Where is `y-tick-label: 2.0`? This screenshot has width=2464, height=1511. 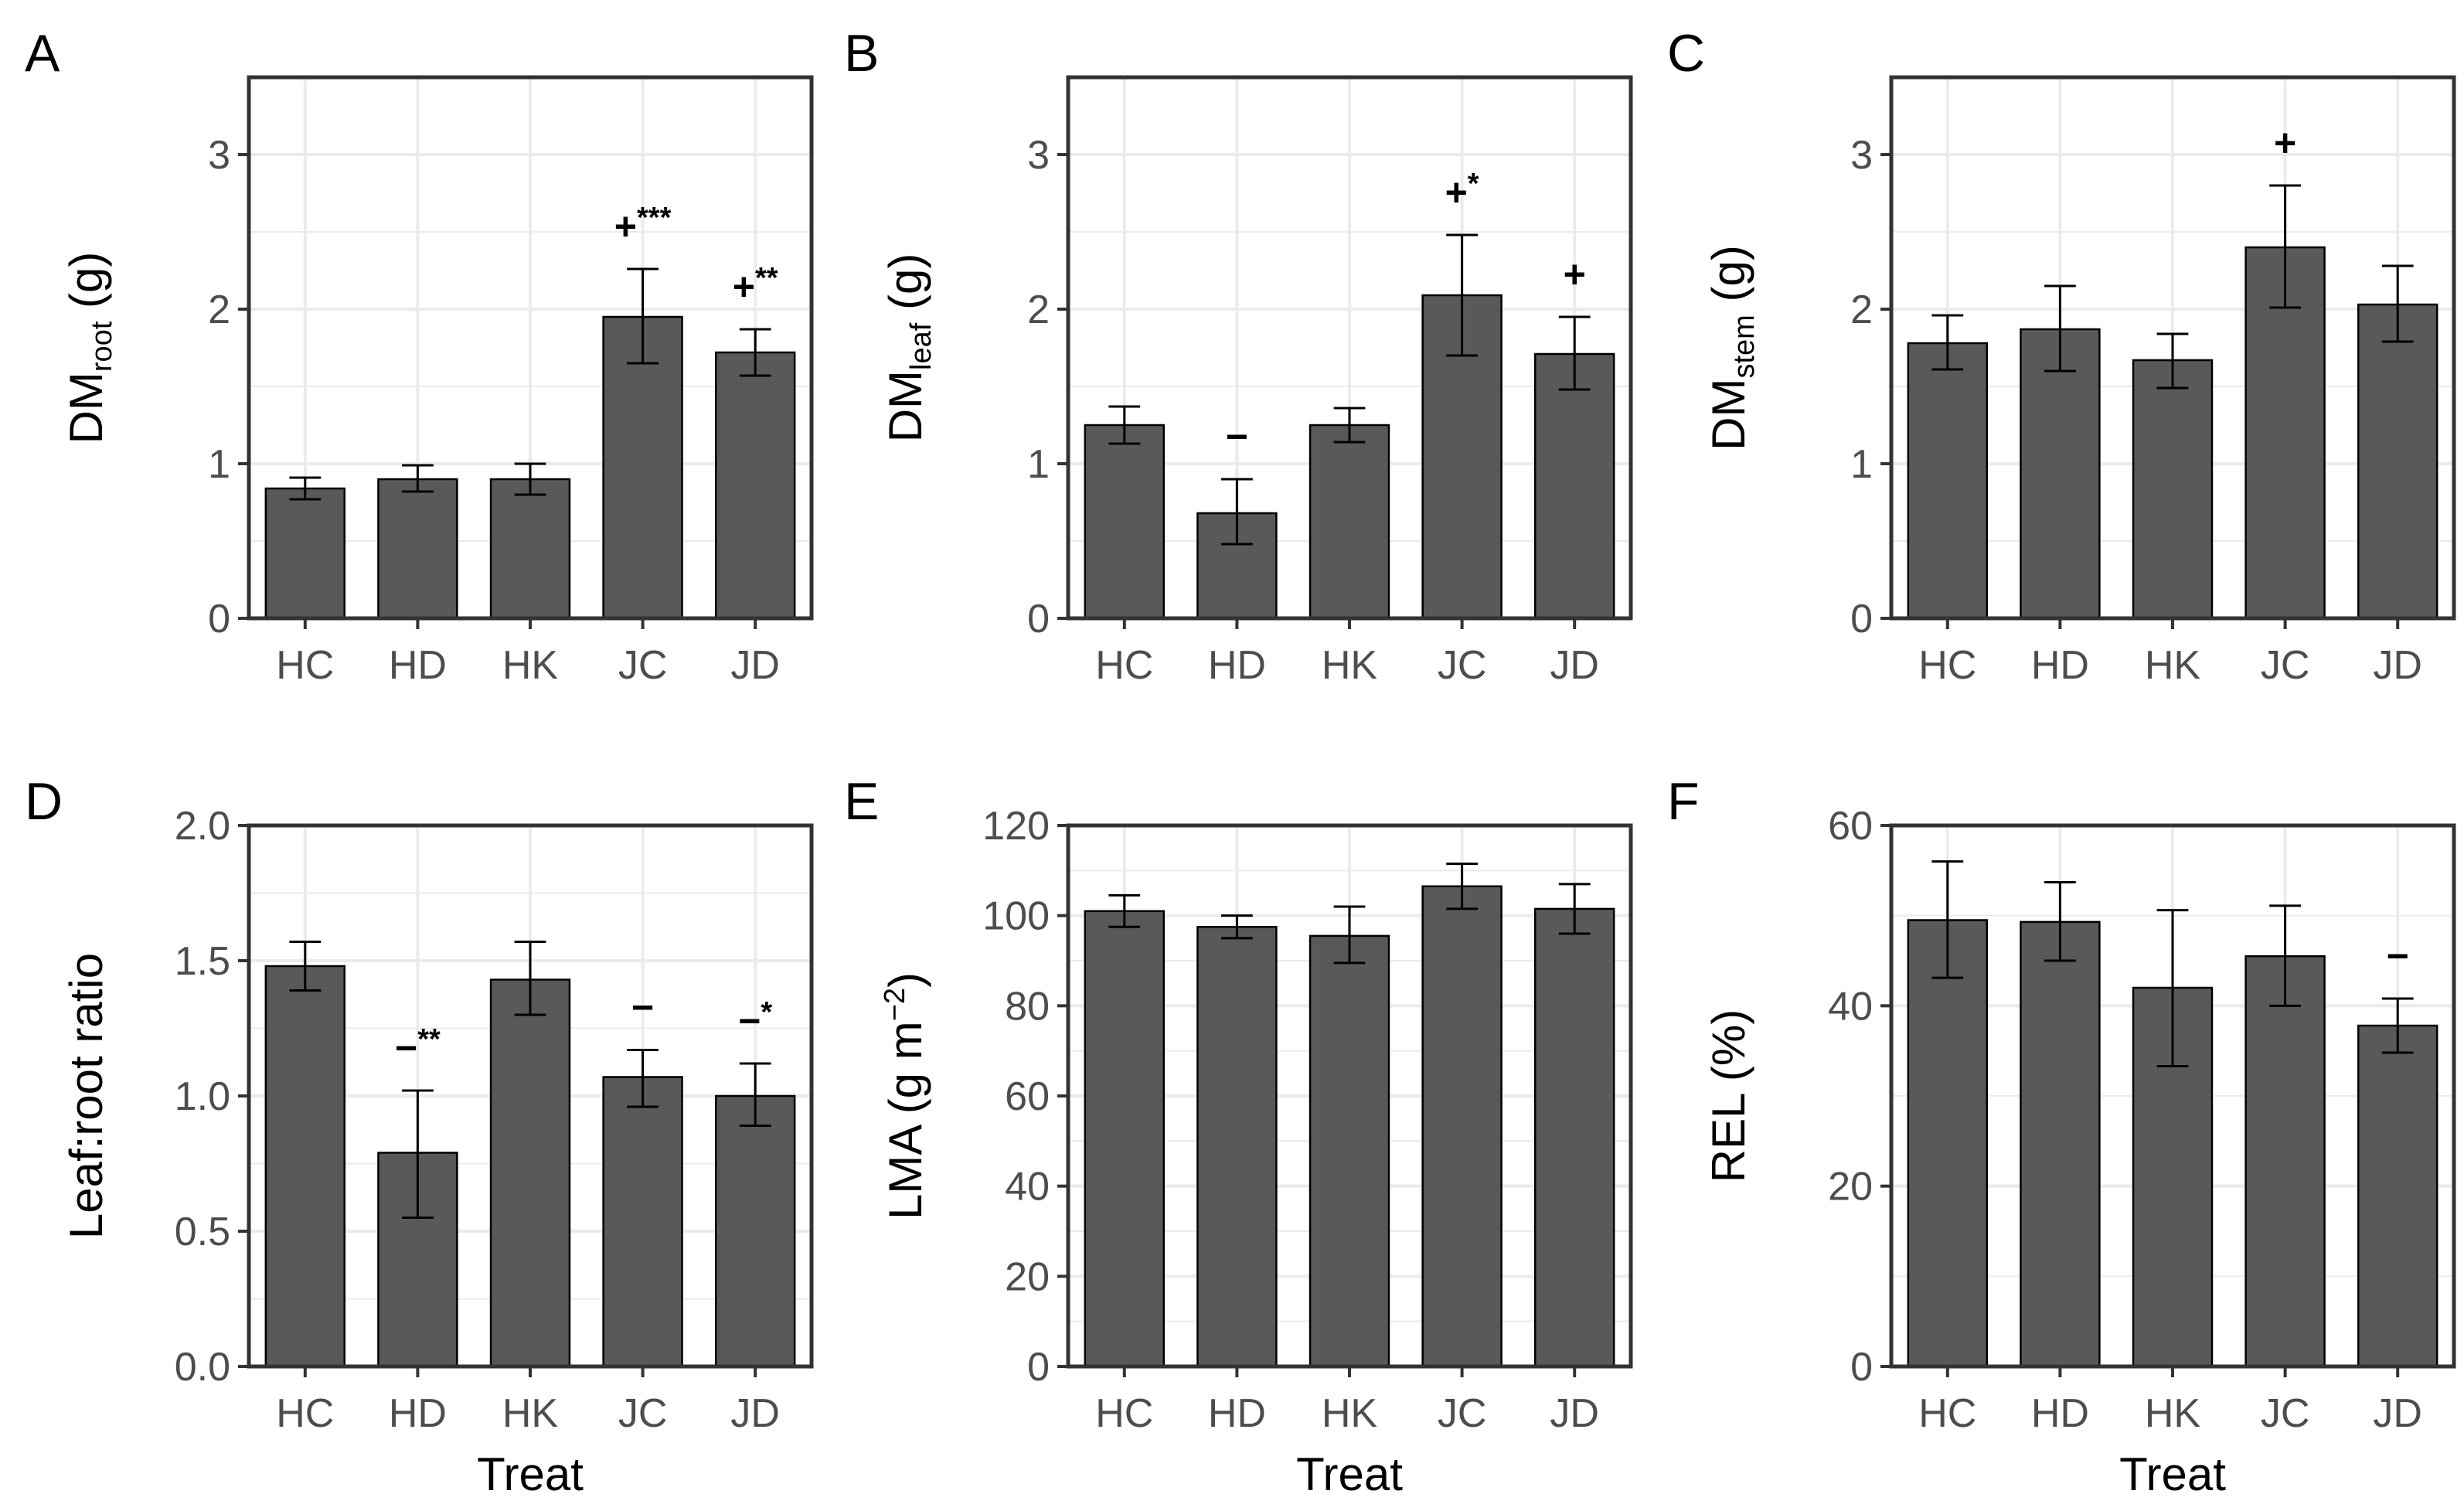
y-tick-label: 2.0 is located at coordinates (202, 827).